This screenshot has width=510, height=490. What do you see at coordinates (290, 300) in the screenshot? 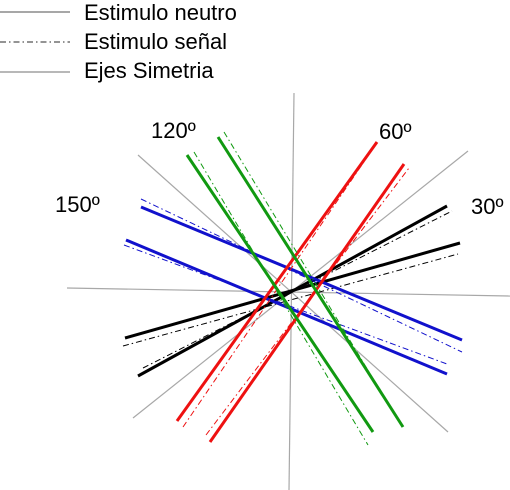
I see `line-30-signal-a` at bounding box center [290, 300].